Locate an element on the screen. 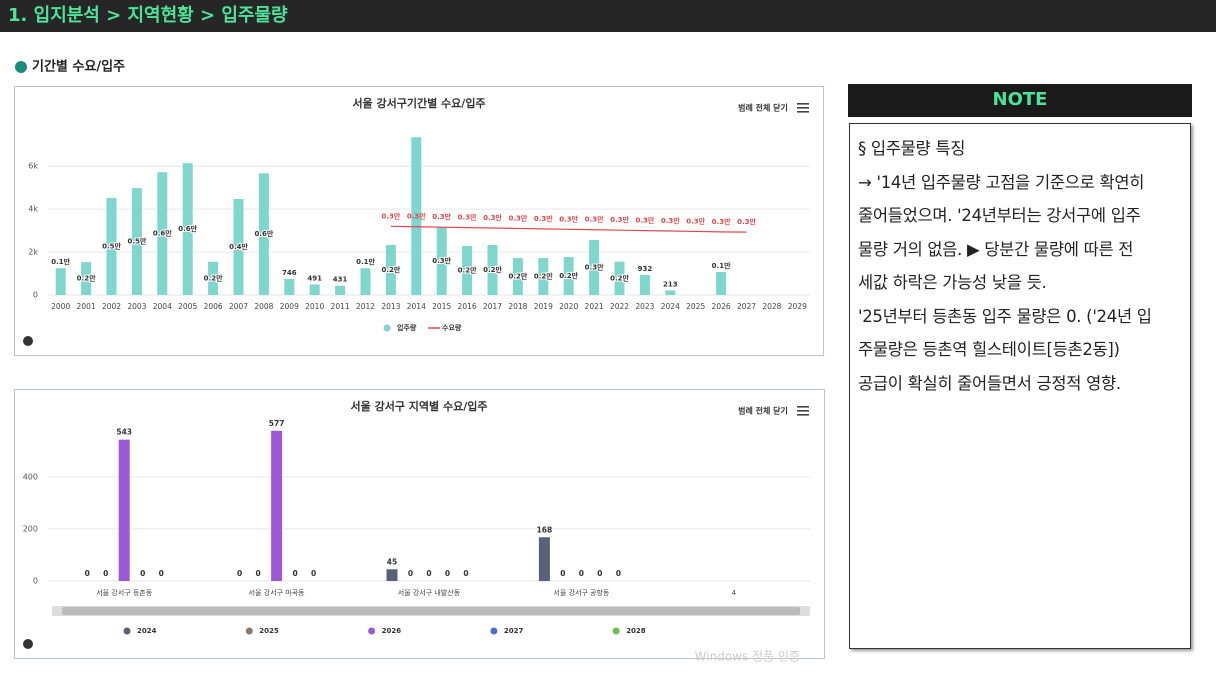 Image resolution: width=1216 pixels, height=684 pixels. x-tick-label: 2023 is located at coordinates (644, 306).